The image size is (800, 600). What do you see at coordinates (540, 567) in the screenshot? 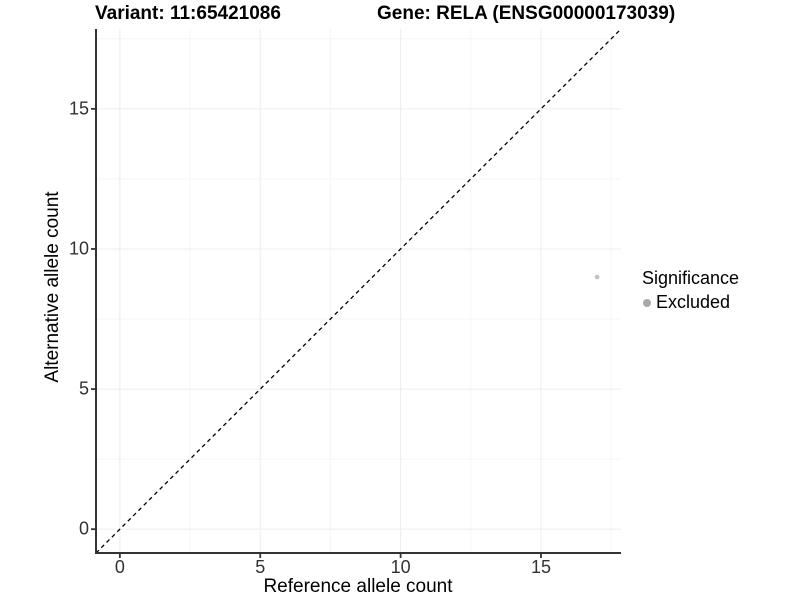
I see `x-tick-label: 15` at bounding box center [540, 567].